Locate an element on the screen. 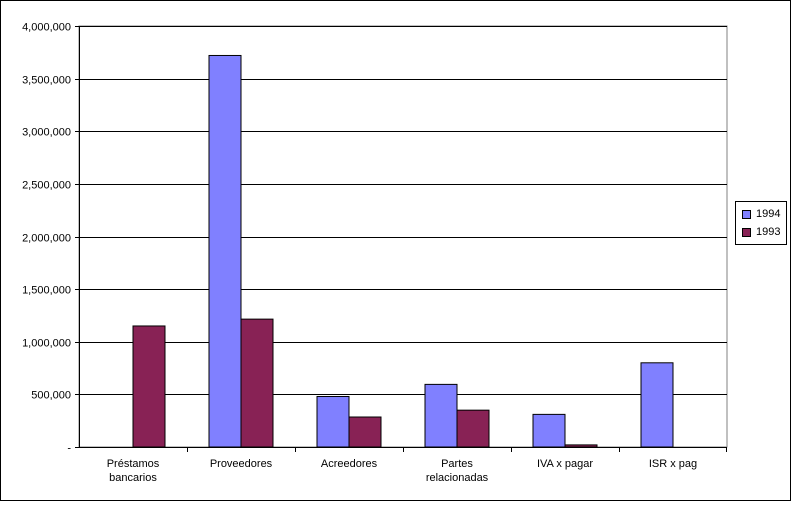 Image resolution: width=791 pixels, height=505 pixels. y-tick-label: 500,000 is located at coordinates (51, 396).